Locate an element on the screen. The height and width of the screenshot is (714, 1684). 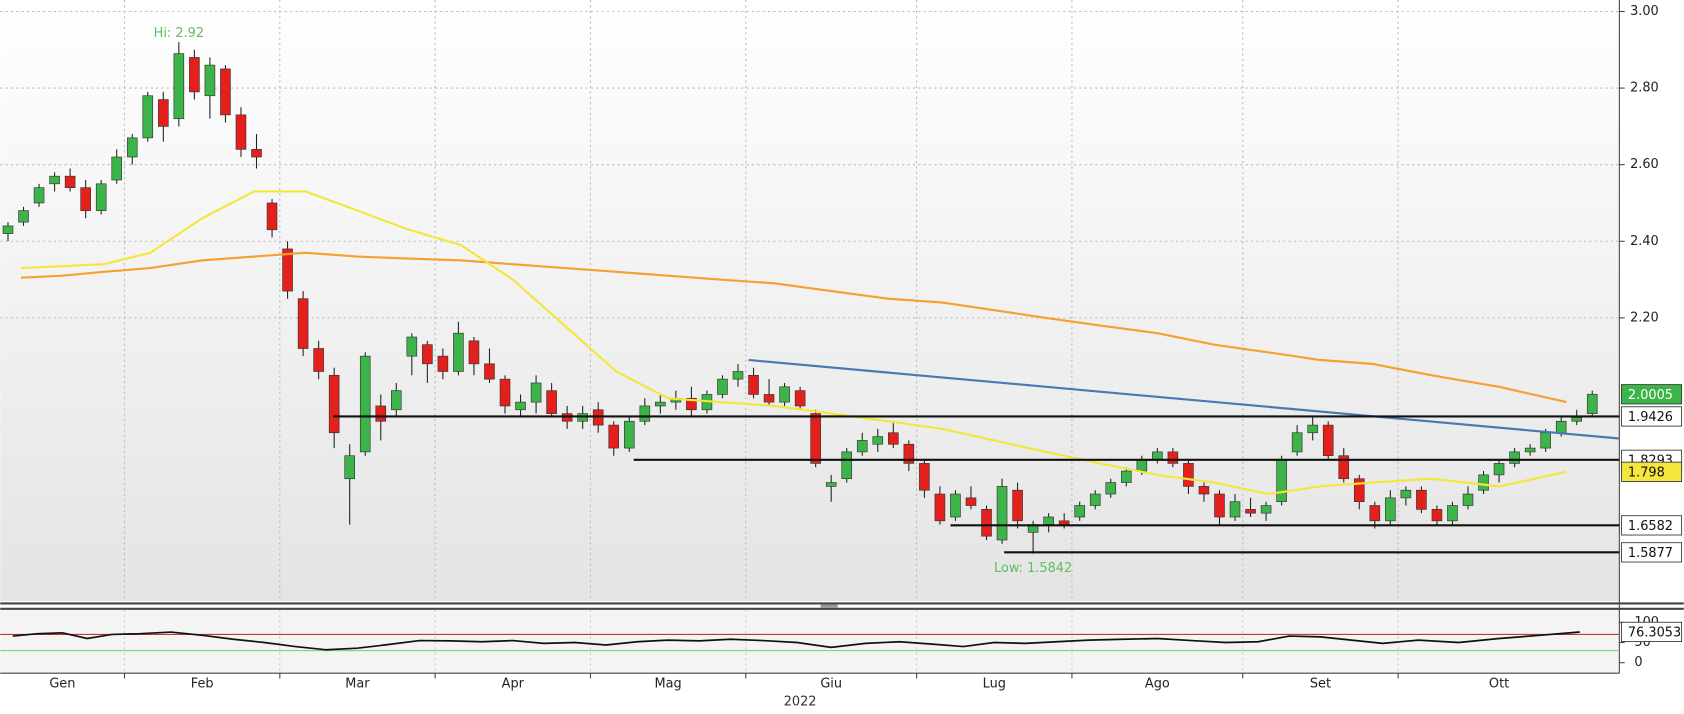
level-label: 1.5877 is located at coordinates (1650, 553).